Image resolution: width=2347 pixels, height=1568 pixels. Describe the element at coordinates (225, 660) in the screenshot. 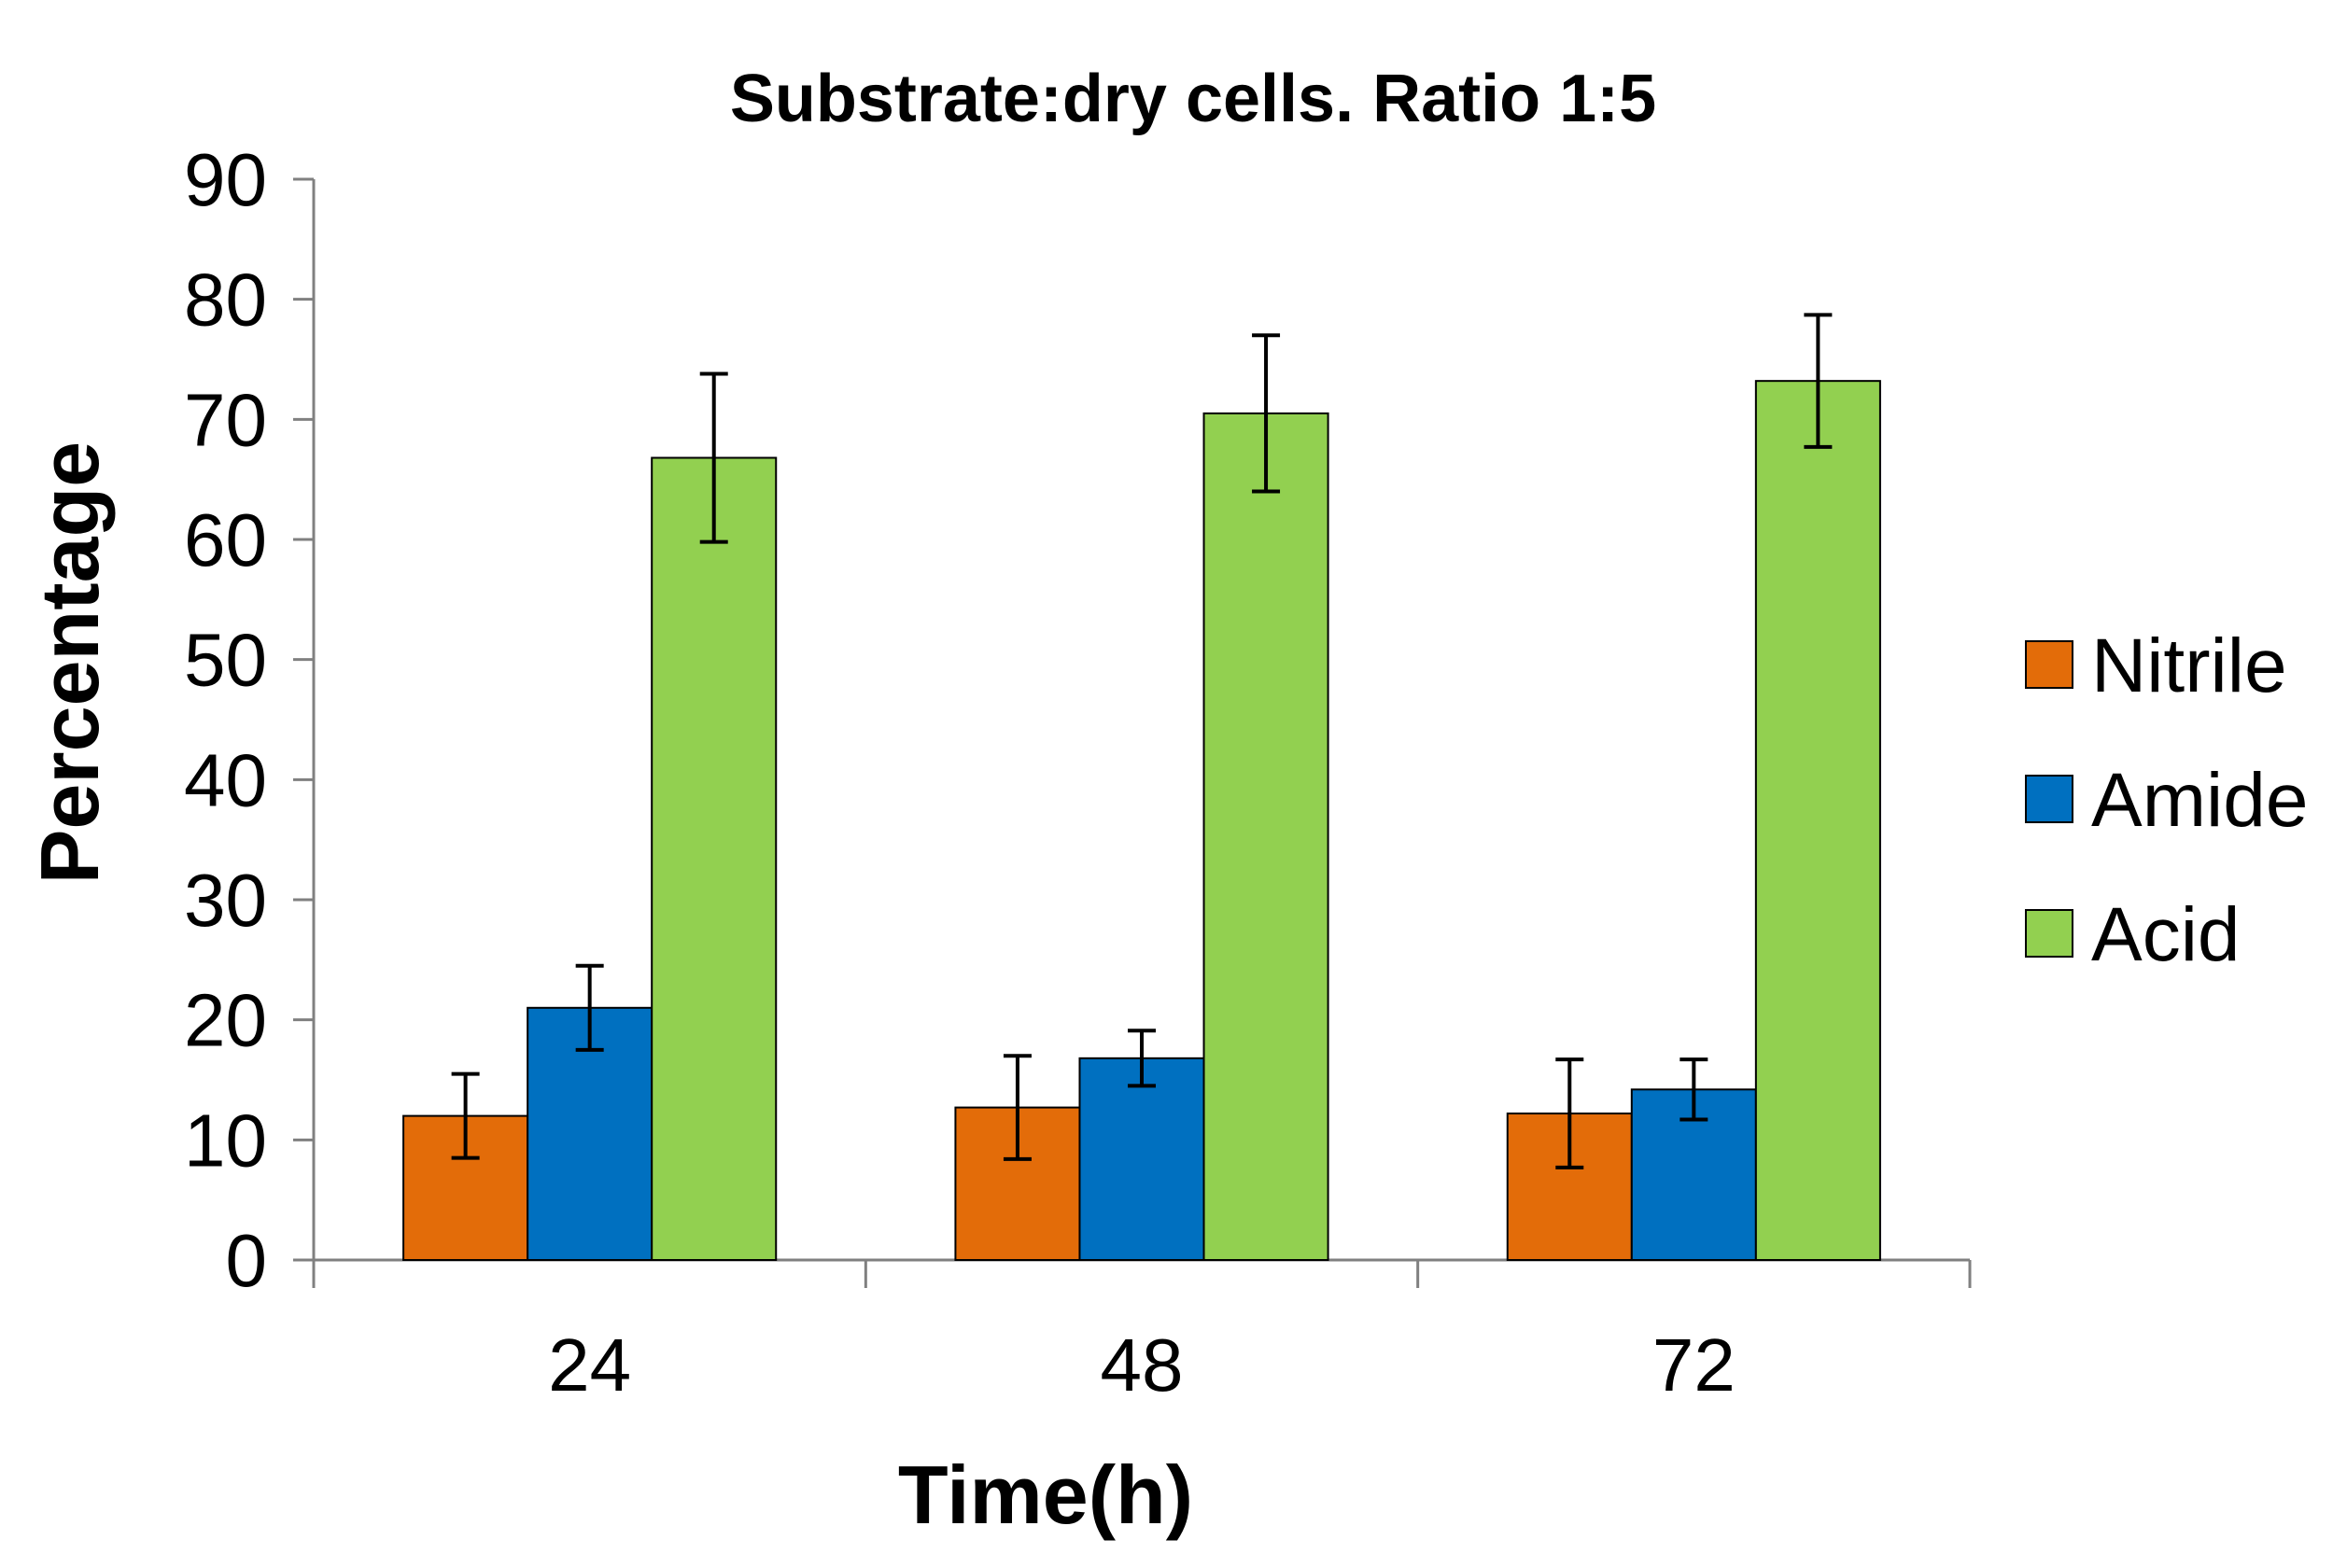

I see `y-tick-label: 50` at that location.